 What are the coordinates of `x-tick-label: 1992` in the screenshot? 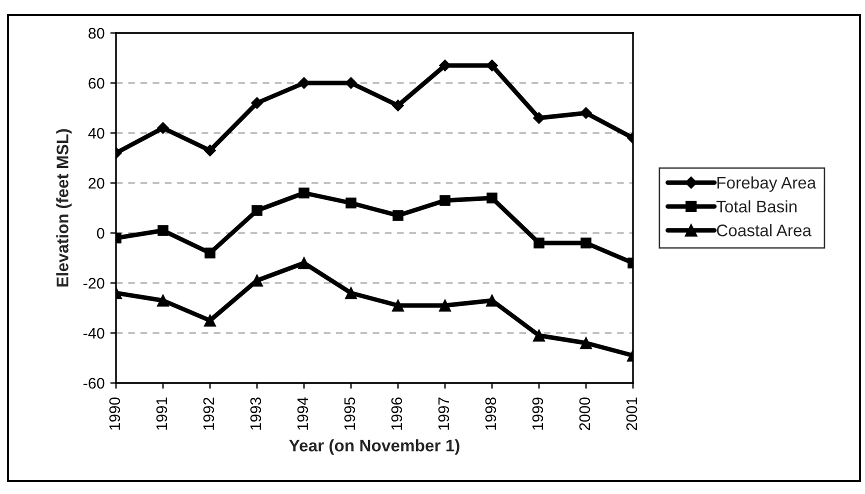 It's located at (208, 414).